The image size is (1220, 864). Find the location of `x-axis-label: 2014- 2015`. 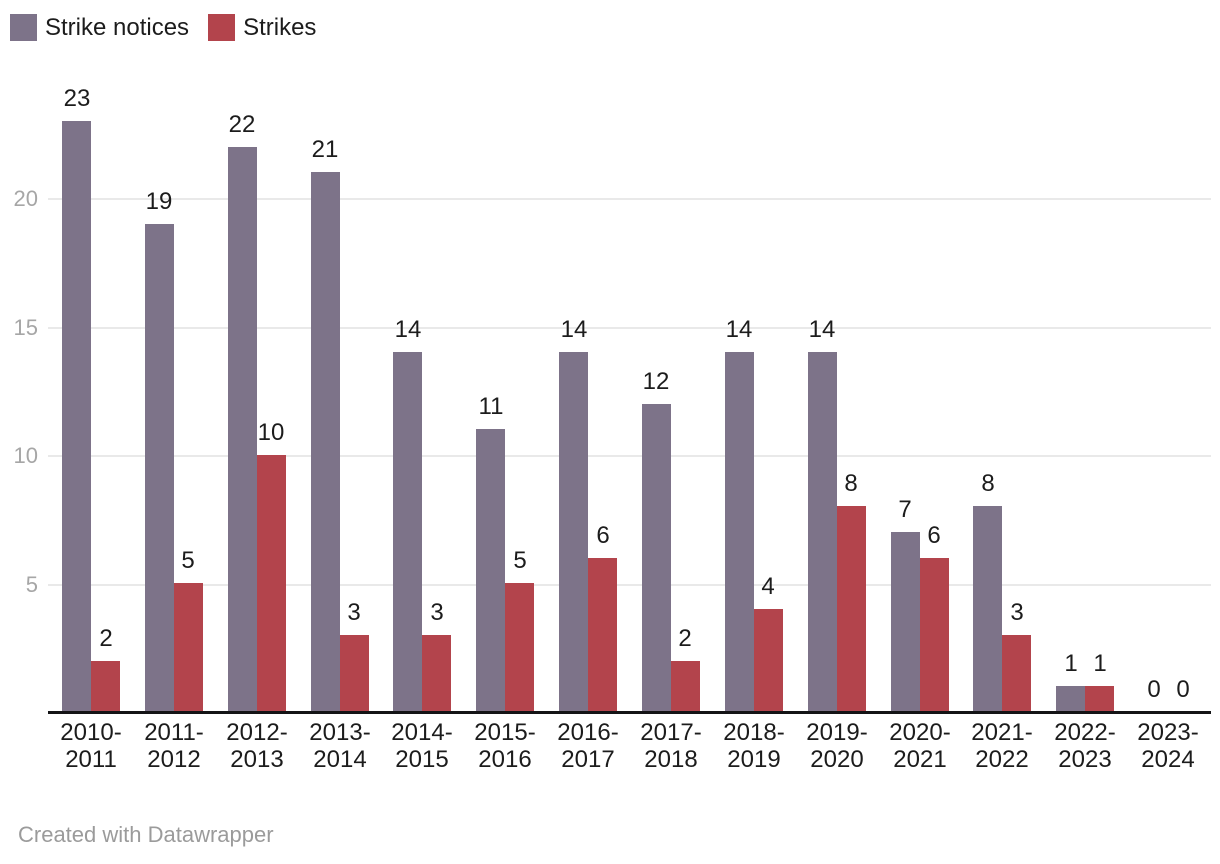

x-axis-label: 2014- 2015 is located at coordinates (422, 746).